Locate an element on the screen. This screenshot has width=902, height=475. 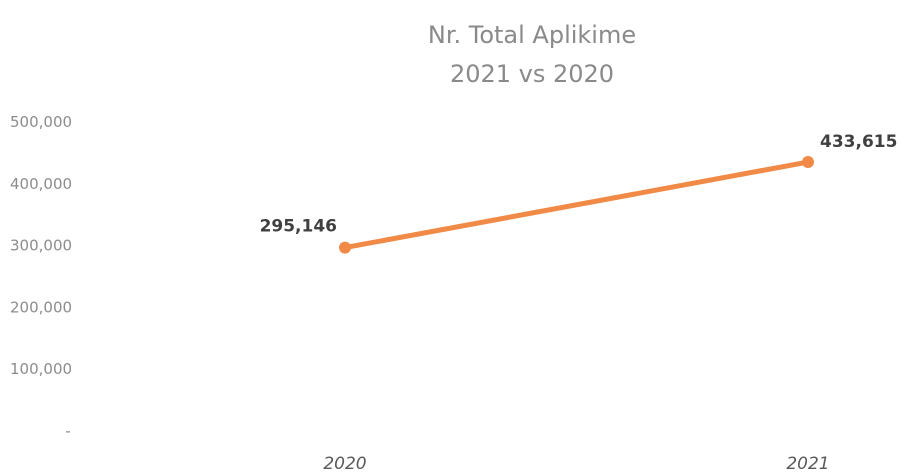
y-axis: 500,000 400,000 300,000 200,000 100,000 - is located at coordinates (41, 276).